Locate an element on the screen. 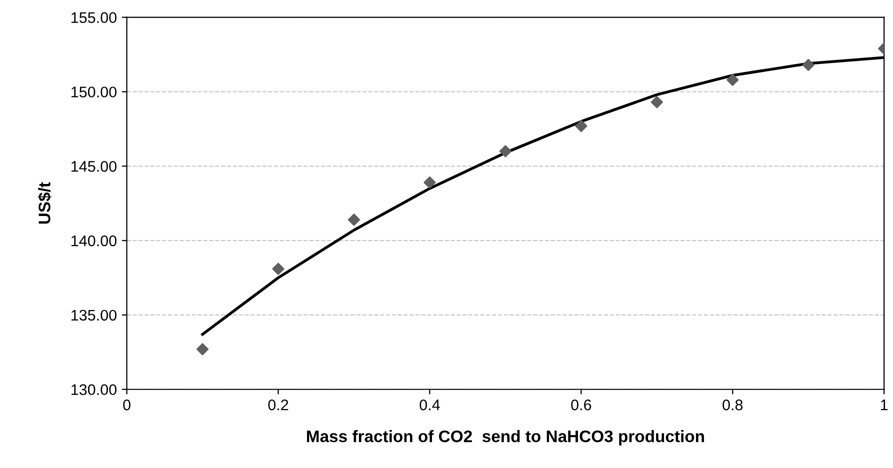 The height and width of the screenshot is (468, 893). x-tick-label: 0.2 is located at coordinates (278, 405).